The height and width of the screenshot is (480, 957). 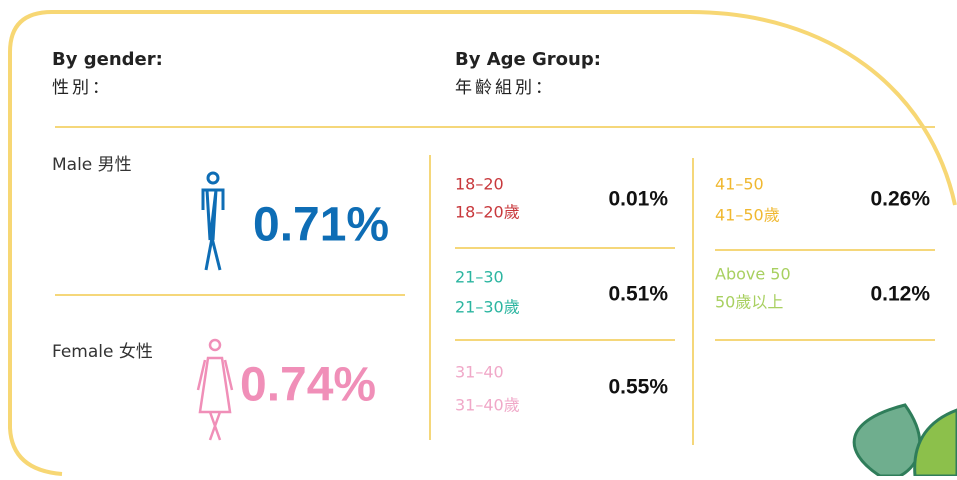 I want to click on age-value: 0.12%, so click(x=900, y=294).